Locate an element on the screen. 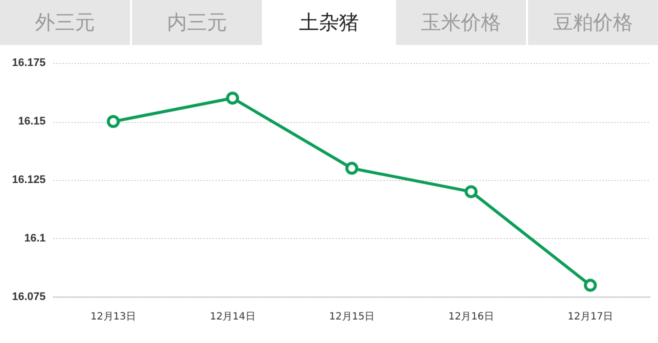 The height and width of the screenshot is (343, 658). tab: 豆粕价格 is located at coordinates (593, 22).